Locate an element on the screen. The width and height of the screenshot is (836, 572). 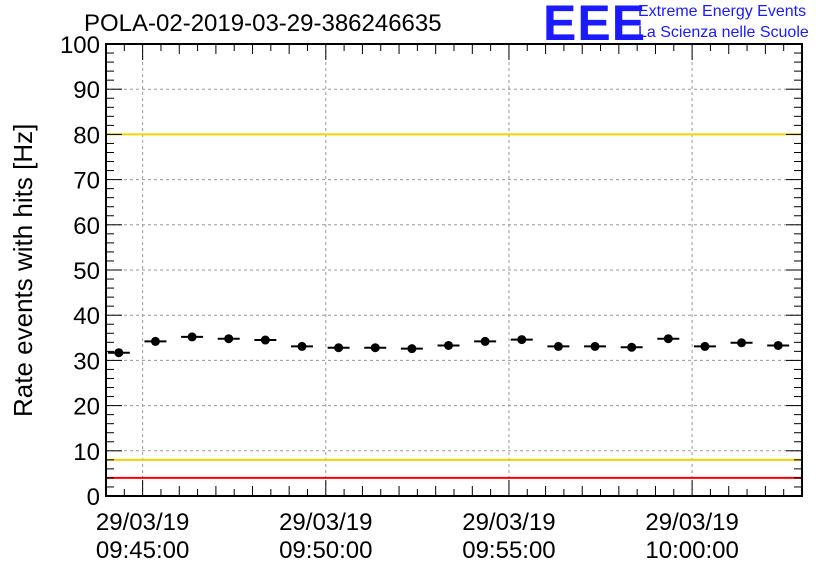
y-tick-label: 0 is located at coordinates (93, 497).